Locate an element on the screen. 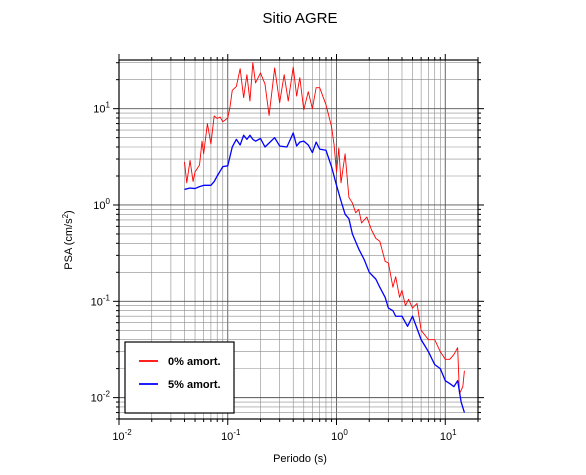 The image size is (586, 475). y-tick-label: 10⁻² is located at coordinates (101, 397).